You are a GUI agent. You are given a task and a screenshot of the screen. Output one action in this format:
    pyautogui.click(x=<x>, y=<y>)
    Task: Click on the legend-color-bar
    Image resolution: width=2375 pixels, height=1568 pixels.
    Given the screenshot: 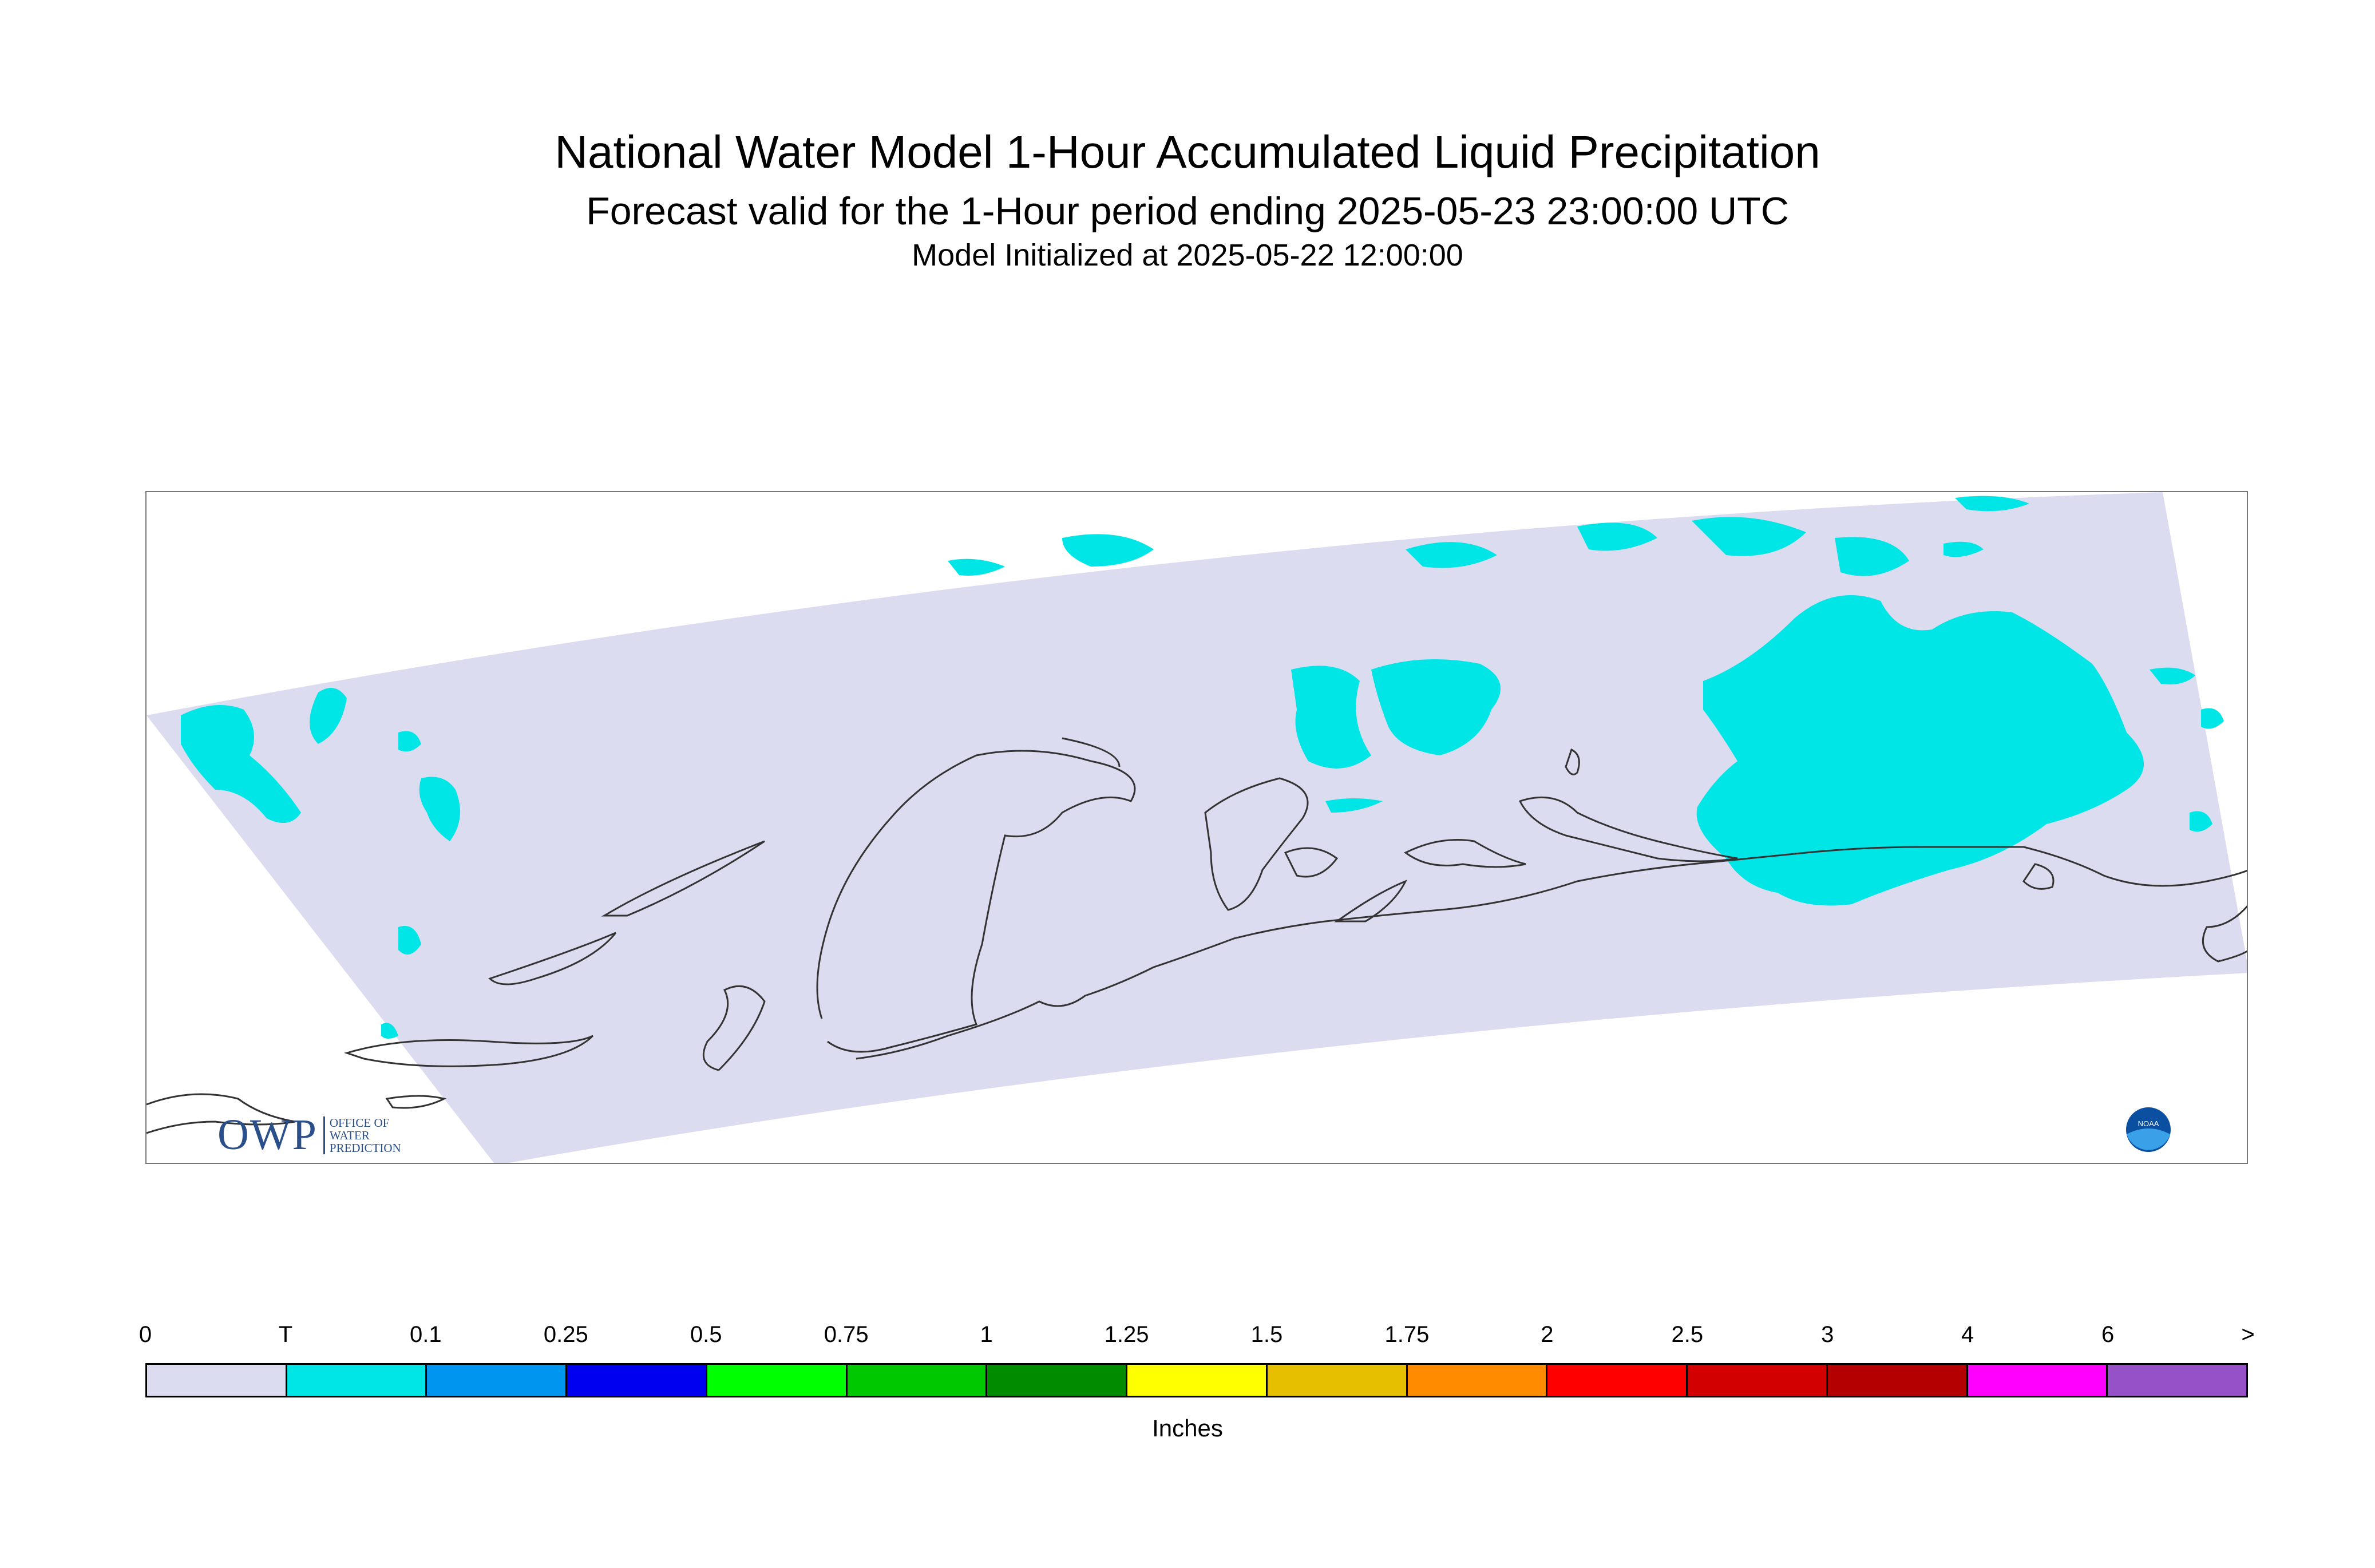 What is the action you would take?
    pyautogui.click(x=1197, y=1380)
    